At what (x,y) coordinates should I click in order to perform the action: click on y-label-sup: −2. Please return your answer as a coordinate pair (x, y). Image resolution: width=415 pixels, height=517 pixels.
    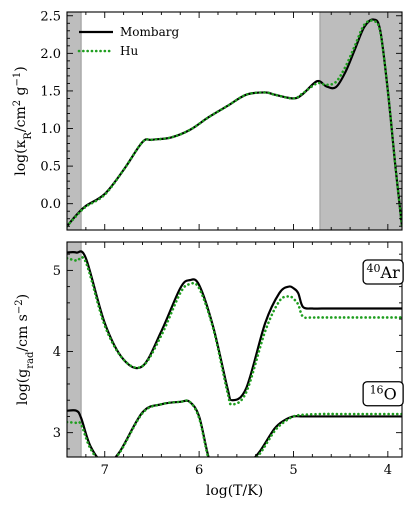
    Looking at the image, I should click on (19, 306).